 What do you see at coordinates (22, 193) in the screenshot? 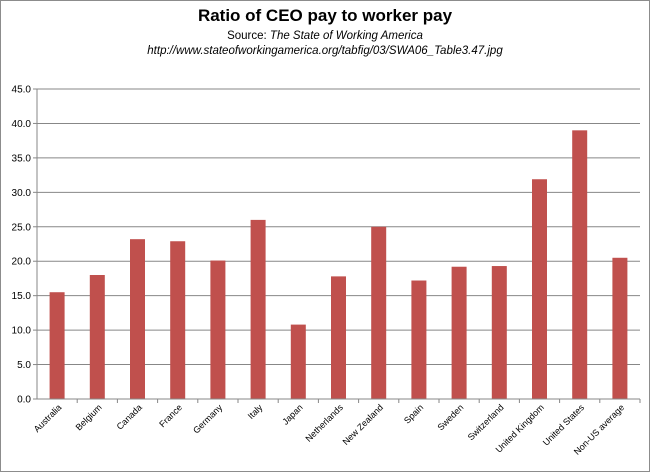
I see `y-tick-label: 30.0` at bounding box center [22, 193].